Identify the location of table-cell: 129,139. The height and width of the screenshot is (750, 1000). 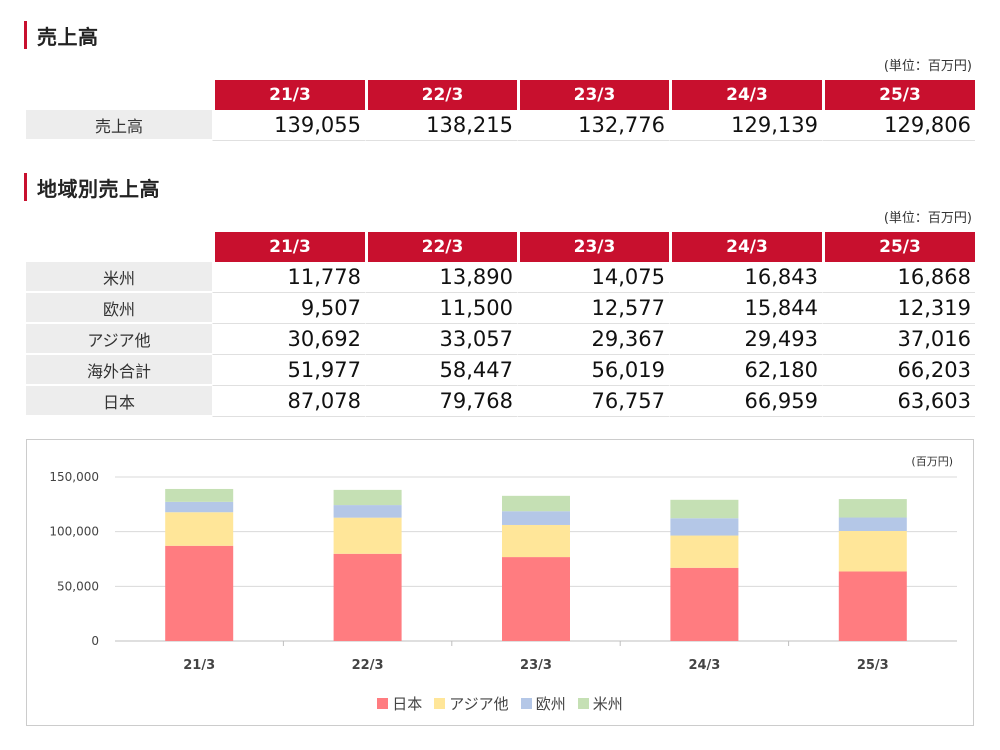
(745, 125).